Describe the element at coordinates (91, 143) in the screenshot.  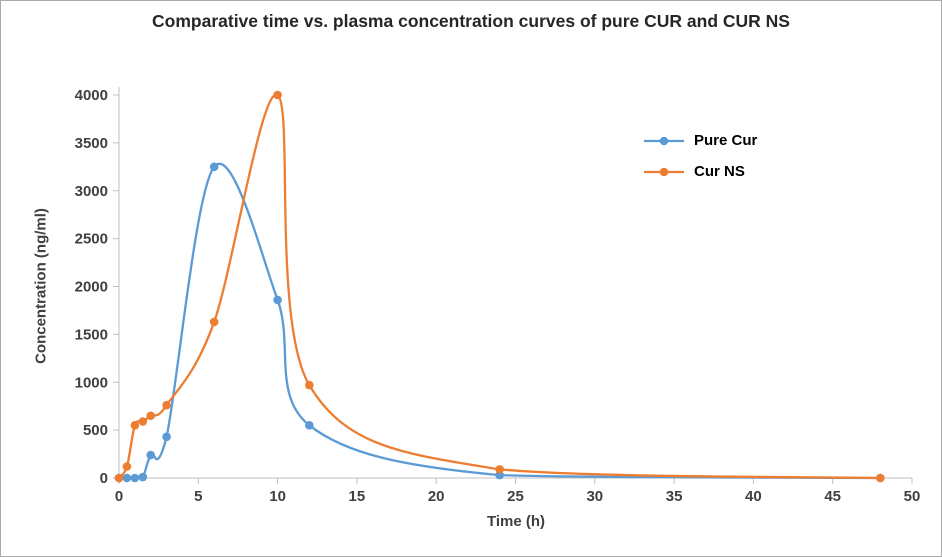
I see `y-tick-label: 3500` at that location.